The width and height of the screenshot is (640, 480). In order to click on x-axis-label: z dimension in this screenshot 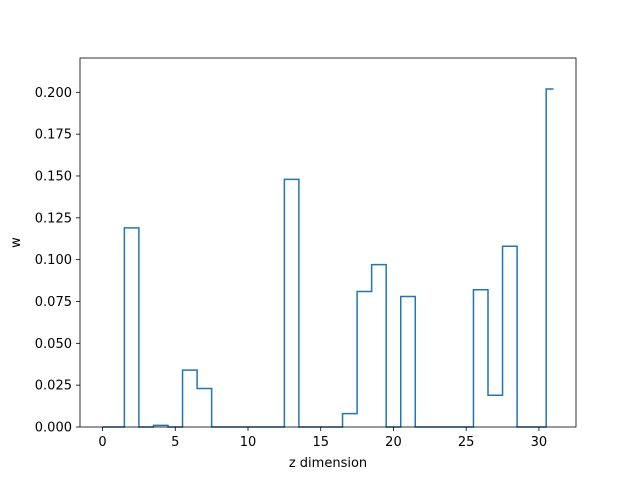, I will do `click(328, 463)`.